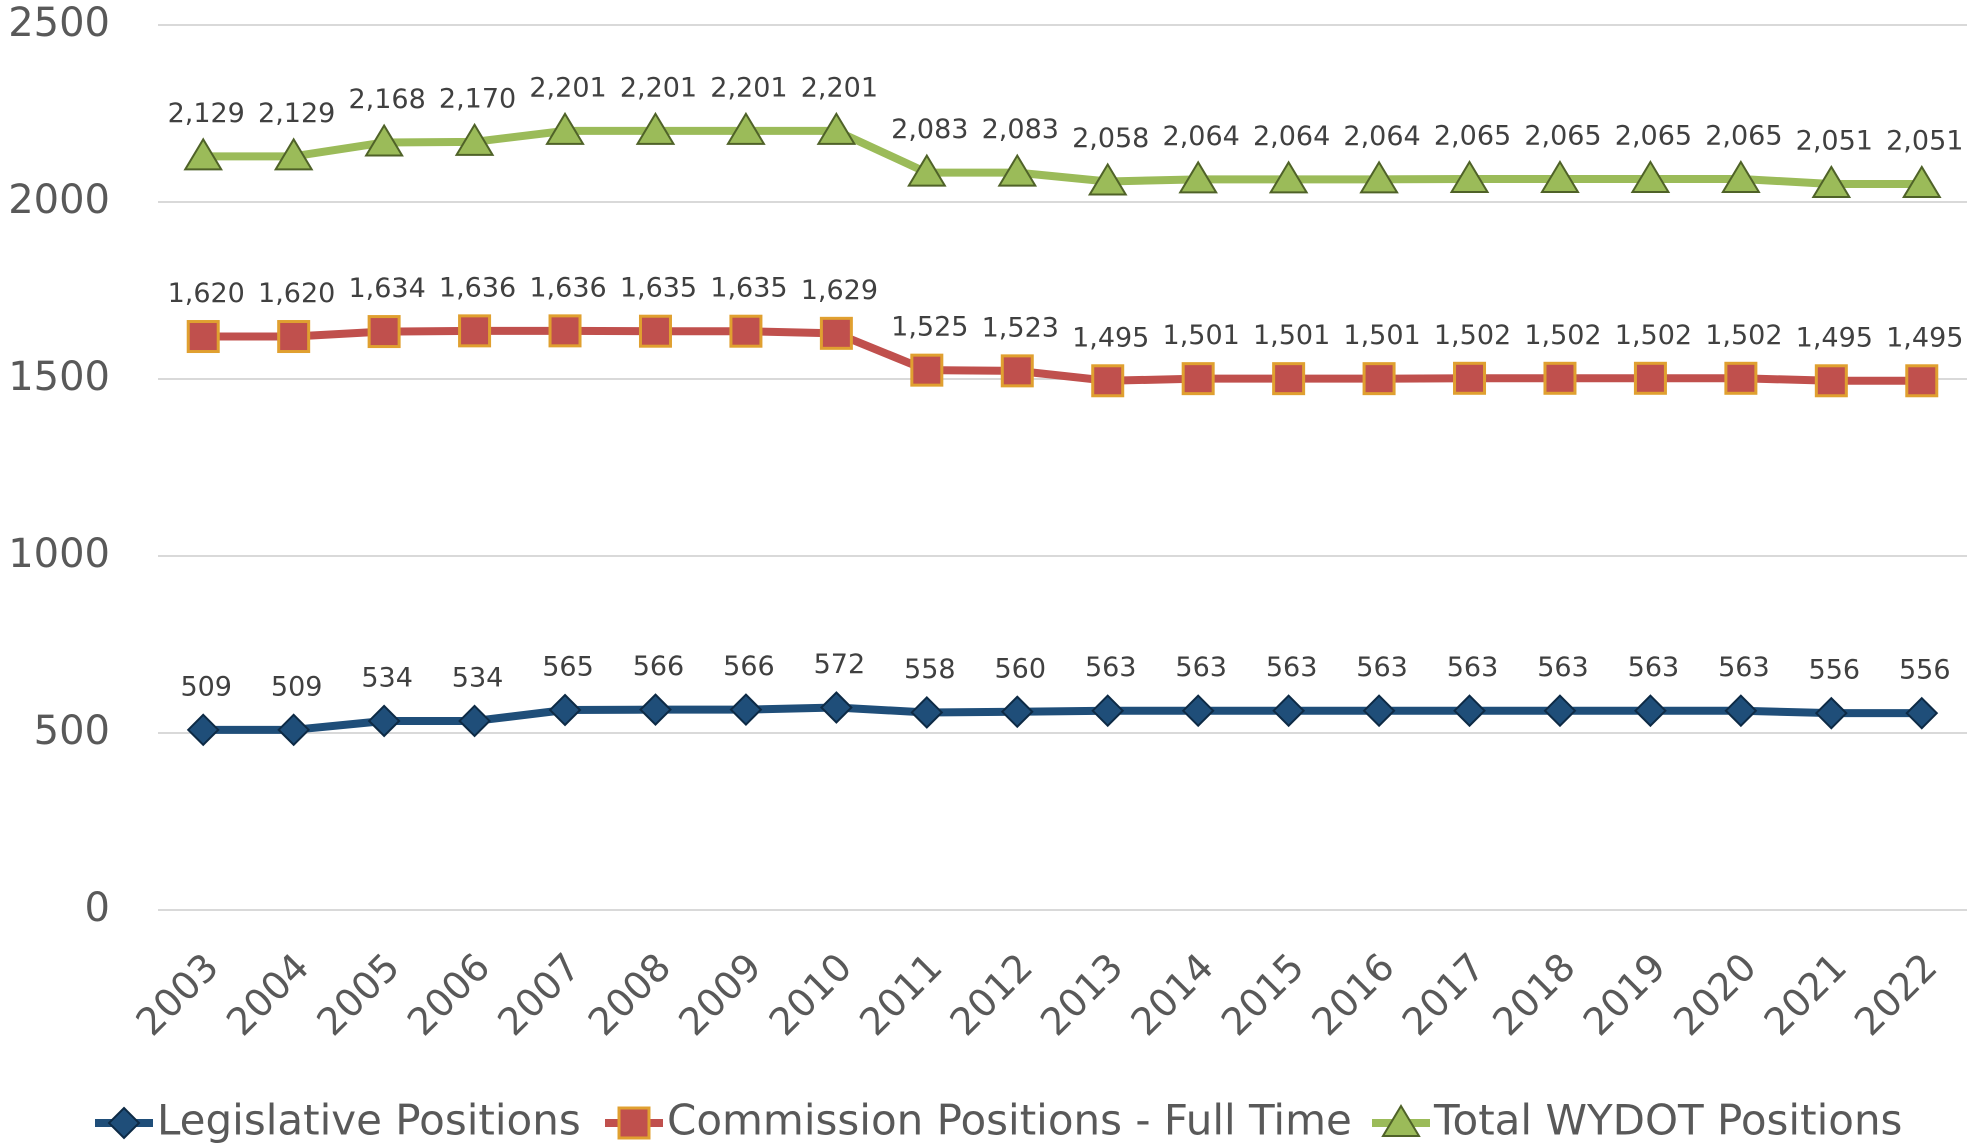  What do you see at coordinates (59, 554) in the screenshot?
I see `y-tick-label: 1000` at bounding box center [59, 554].